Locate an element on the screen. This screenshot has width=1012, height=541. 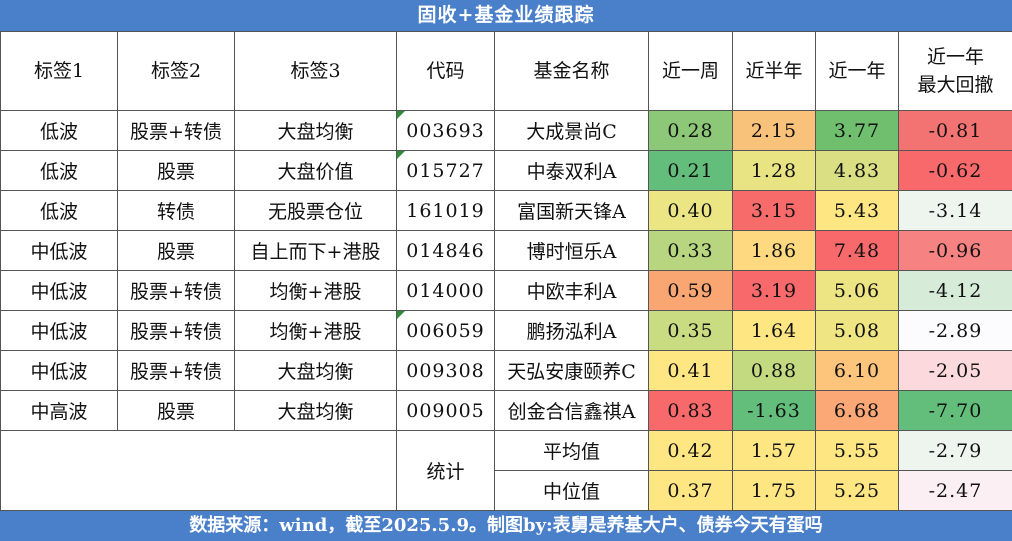
header-row: 标签1 标签2 标签3 代码 基金名称 近一周 近半年 近一年 近一年 最大回撤 is located at coordinates (506, 71).